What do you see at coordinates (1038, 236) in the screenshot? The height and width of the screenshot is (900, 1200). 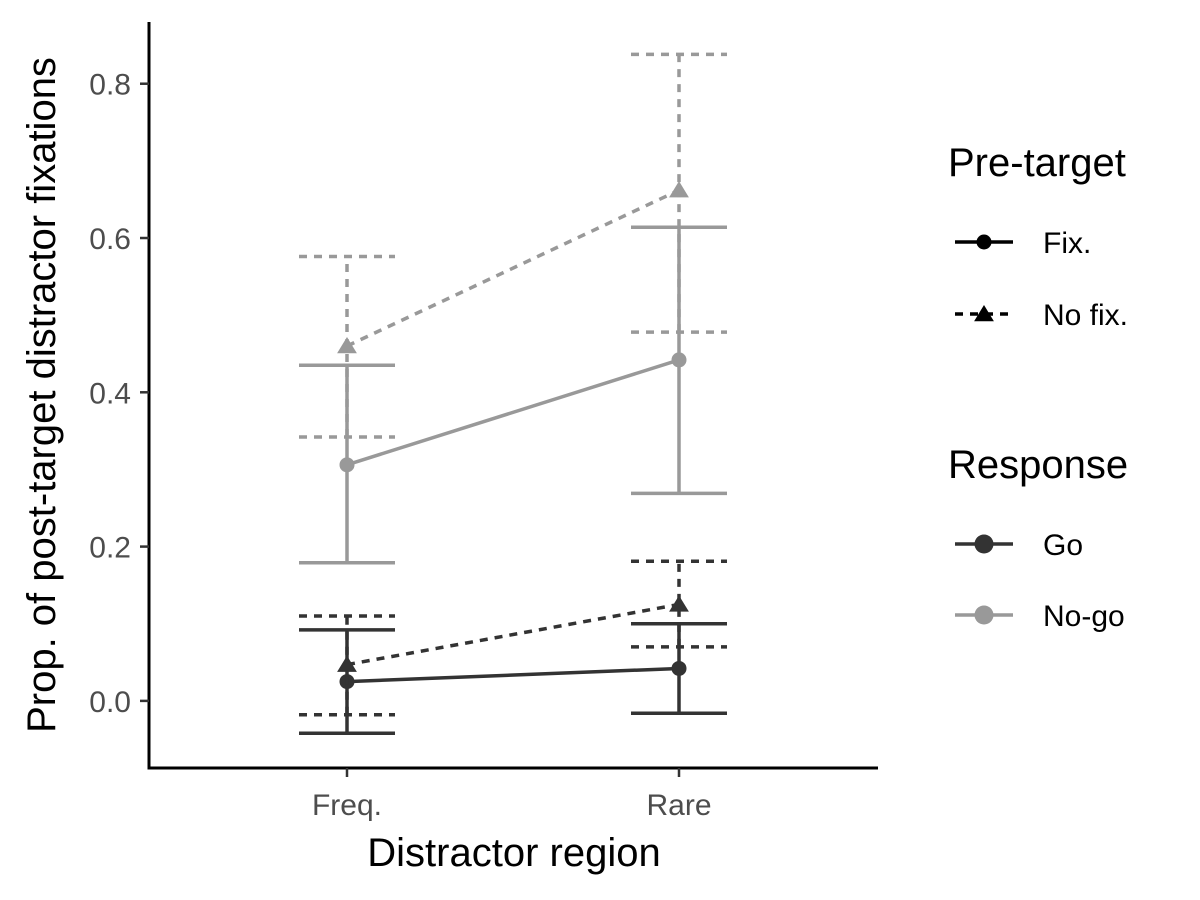 I see `legend-pre-target: Pre-target Fix. No fix.` at bounding box center [1038, 236].